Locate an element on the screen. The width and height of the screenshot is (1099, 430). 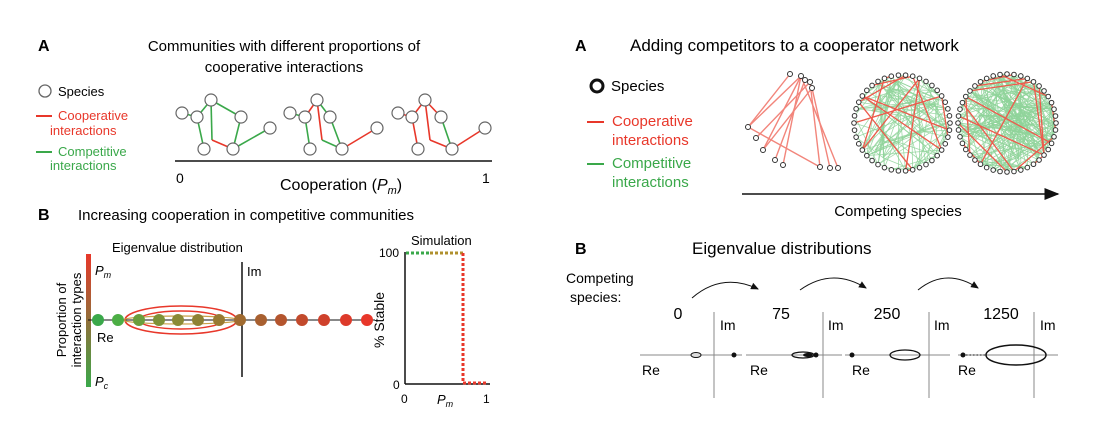
right-b-letter: B is located at coordinates (581, 249).